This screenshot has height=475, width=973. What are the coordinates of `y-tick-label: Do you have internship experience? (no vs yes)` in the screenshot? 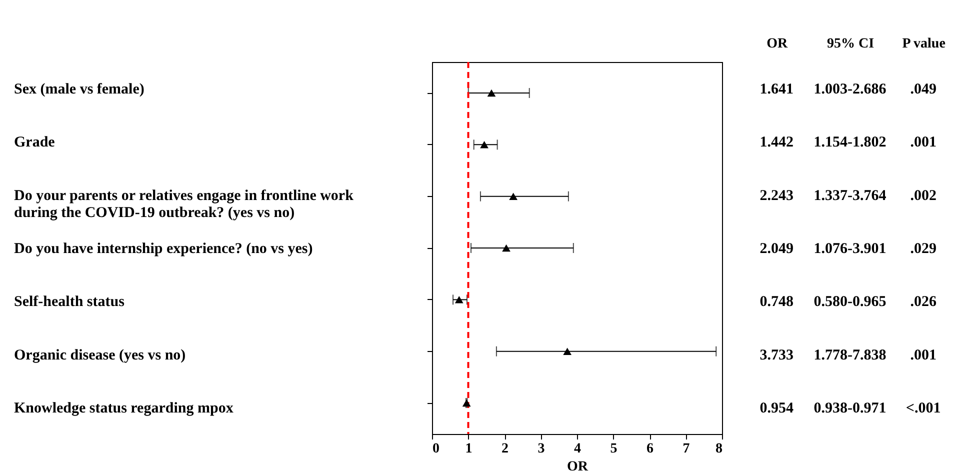 It's located at (163, 249).